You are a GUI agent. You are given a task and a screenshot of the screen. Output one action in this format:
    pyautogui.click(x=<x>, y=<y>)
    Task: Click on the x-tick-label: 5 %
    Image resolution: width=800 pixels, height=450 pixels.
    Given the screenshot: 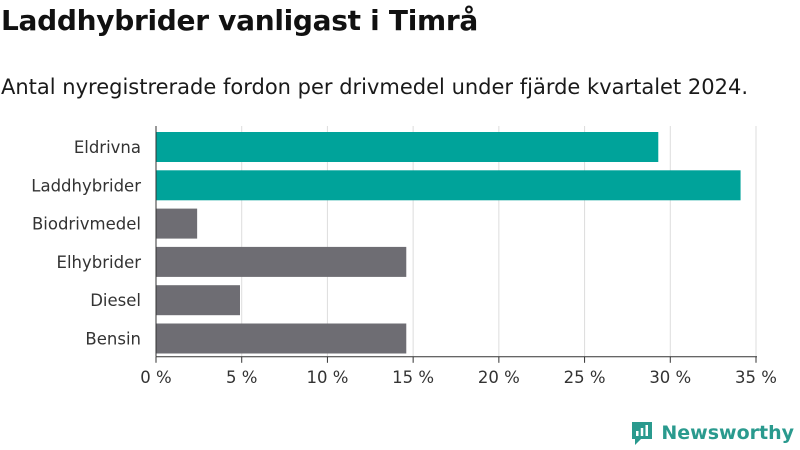 What is the action you would take?
    pyautogui.click(x=241, y=377)
    